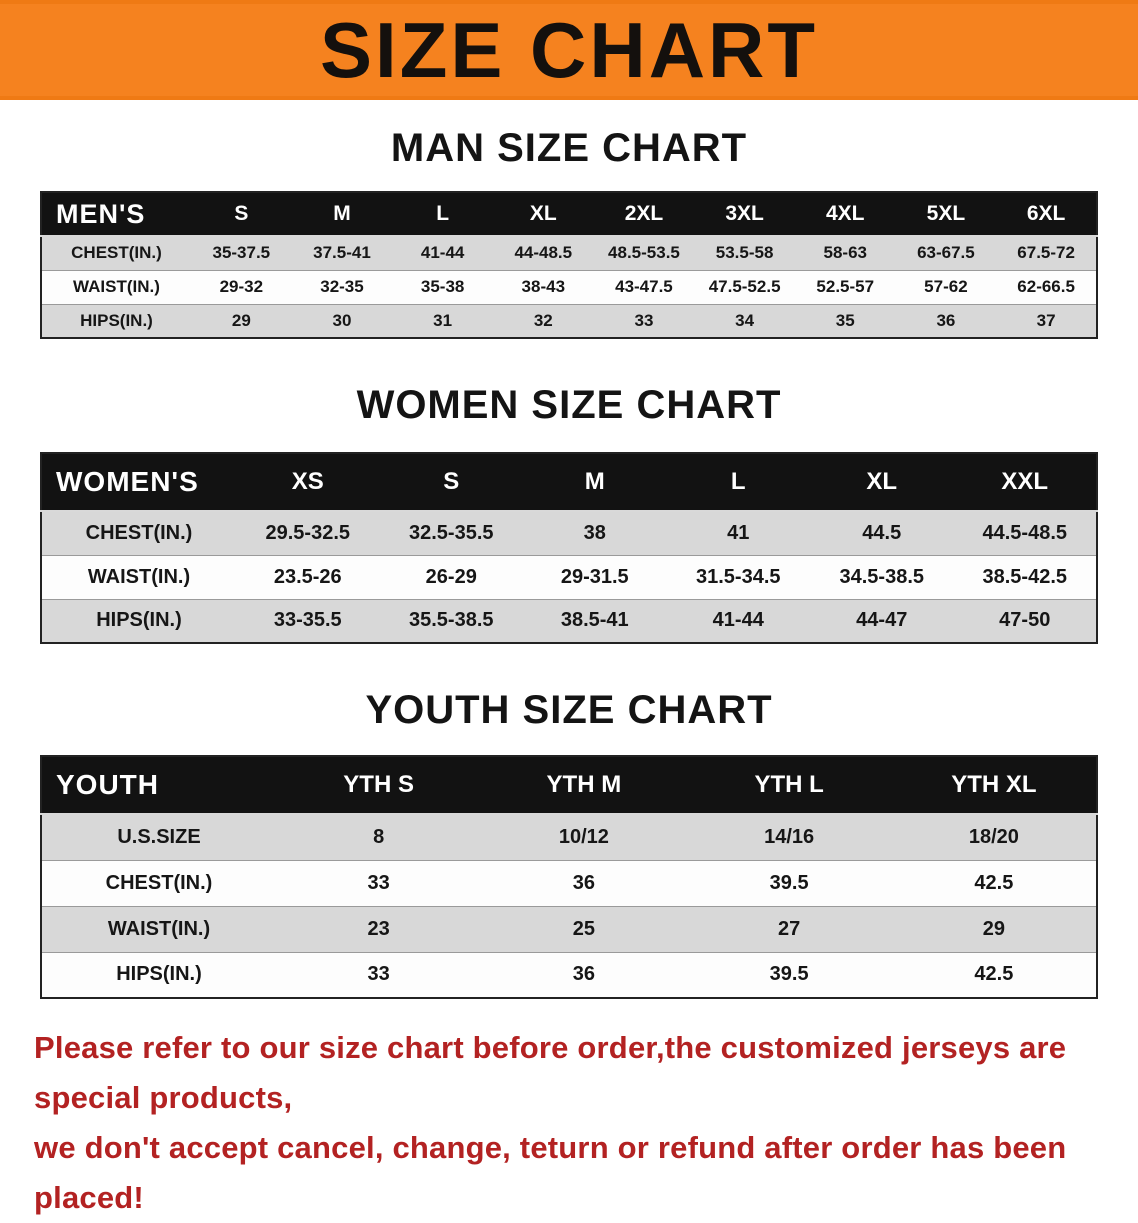 The height and width of the screenshot is (1223, 1138). What do you see at coordinates (451, 620) in the screenshot?
I see `size-value-cell: 35.5-38.5` at bounding box center [451, 620].